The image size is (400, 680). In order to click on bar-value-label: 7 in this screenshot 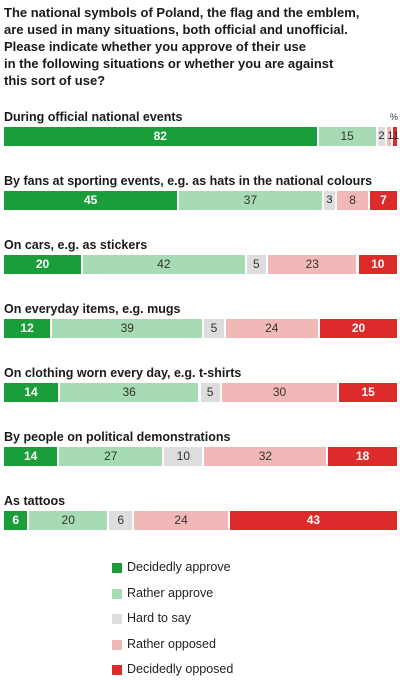, I will do `click(383, 200)`.